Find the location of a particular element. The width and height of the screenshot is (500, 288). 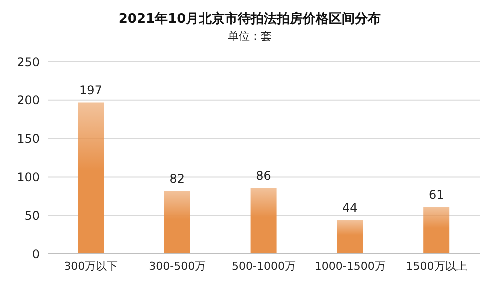

x-tick-label: 300万以下 is located at coordinates (91, 266).